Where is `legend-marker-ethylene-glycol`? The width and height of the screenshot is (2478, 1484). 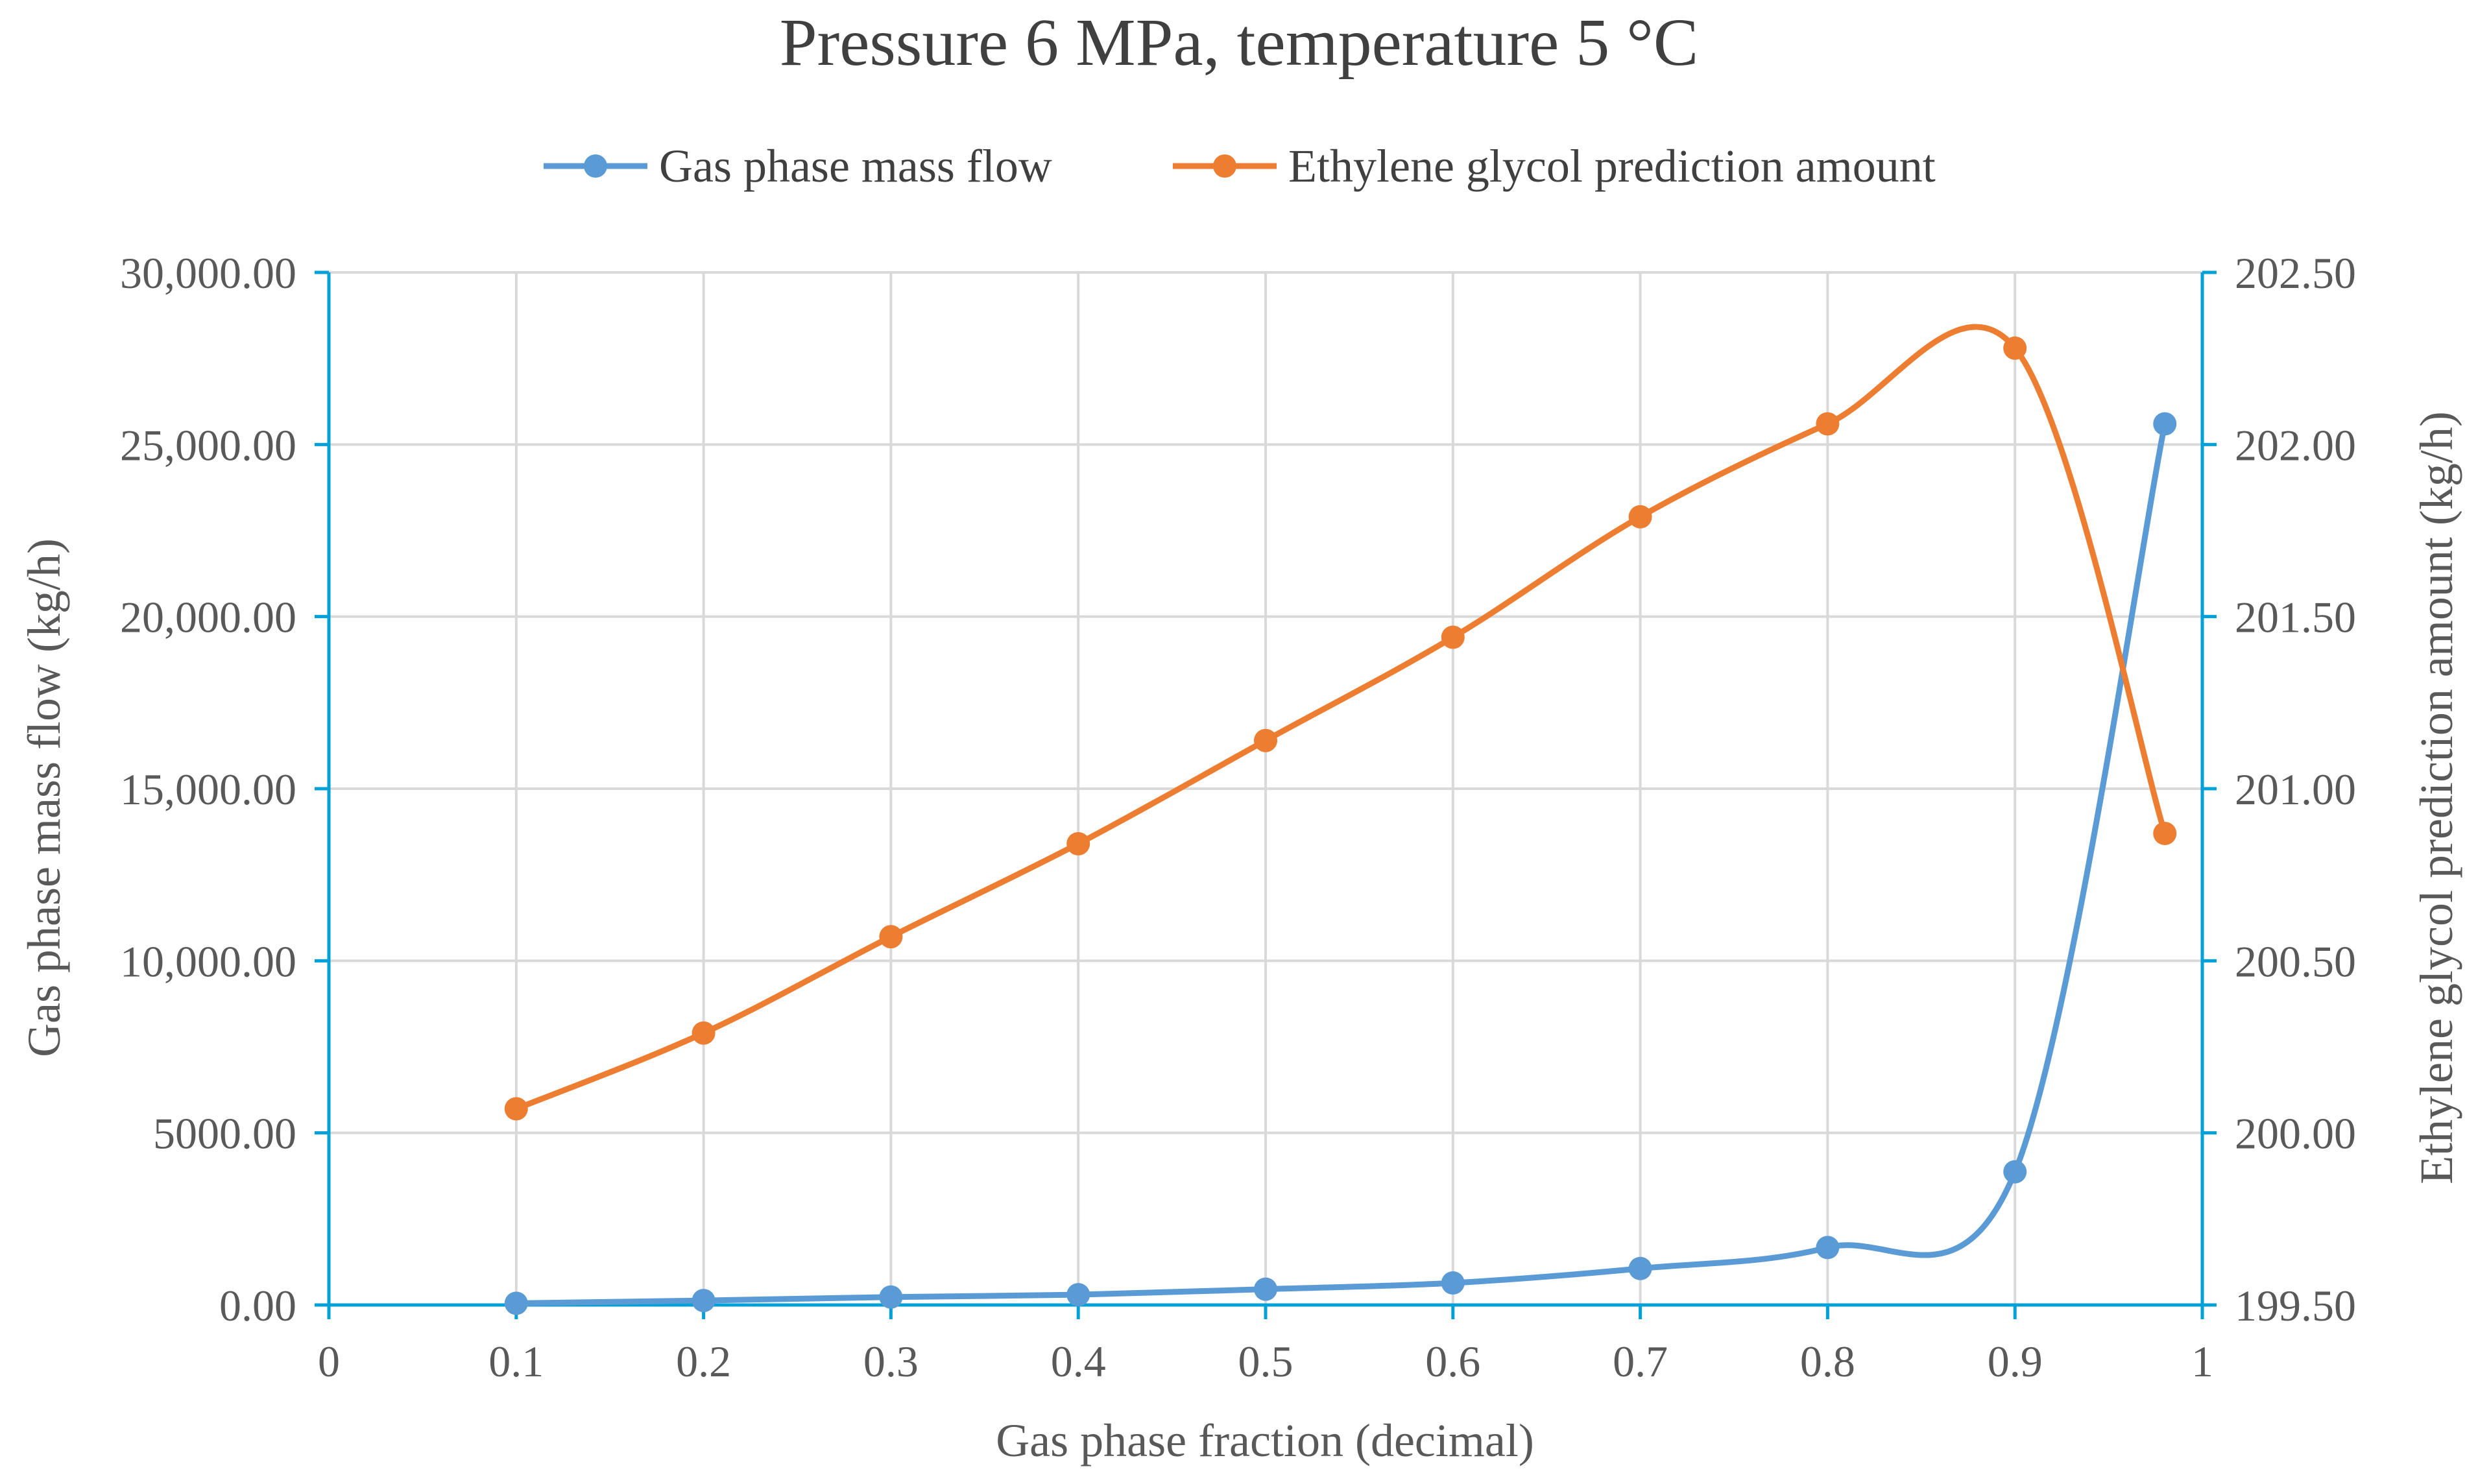
legend-marker-ethylene-glycol is located at coordinates (1224, 166).